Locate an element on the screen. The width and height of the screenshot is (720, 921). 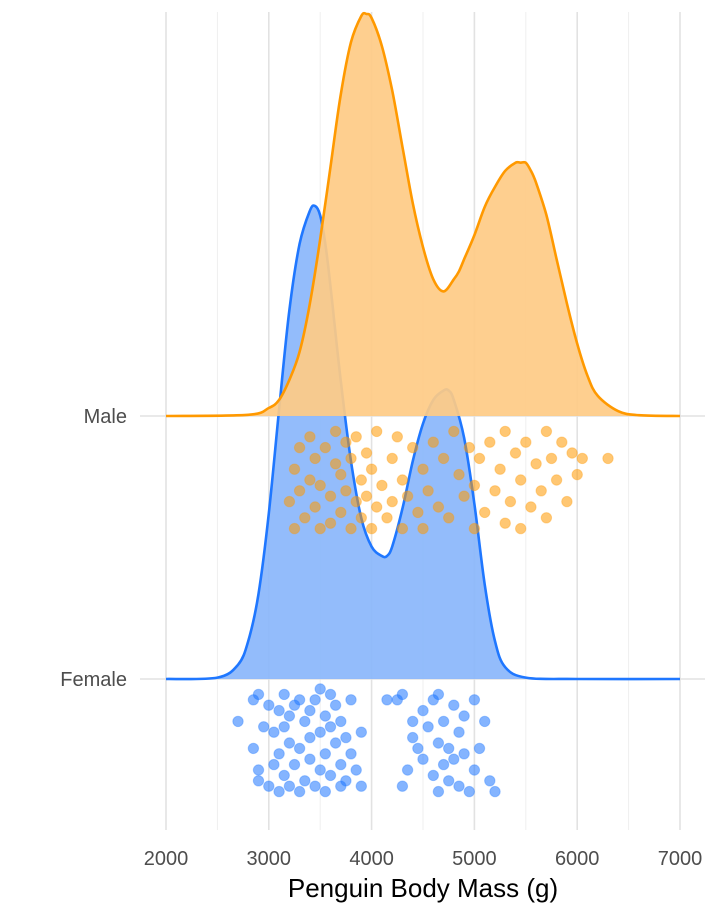
y-tick-label-female: Female is located at coordinates (93, 680).